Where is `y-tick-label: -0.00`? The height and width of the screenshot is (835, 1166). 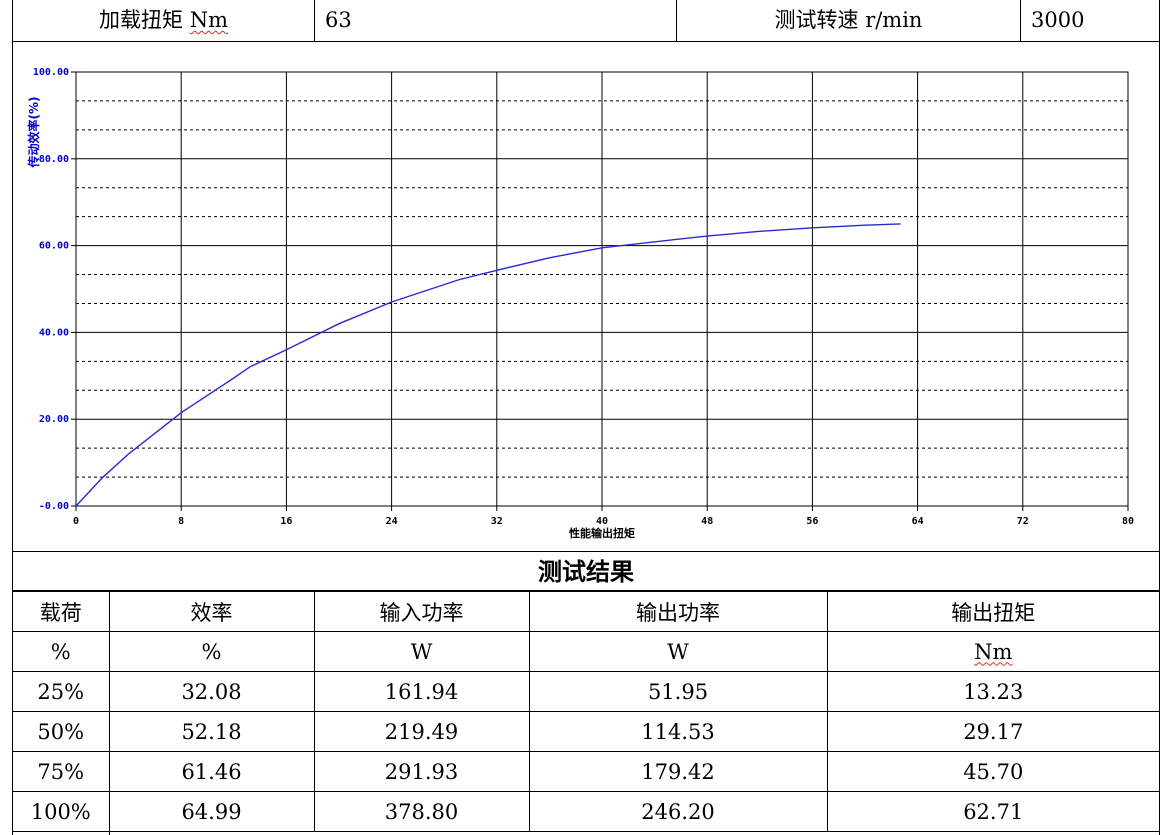
y-tick-label: -0.00 is located at coordinates (54, 506).